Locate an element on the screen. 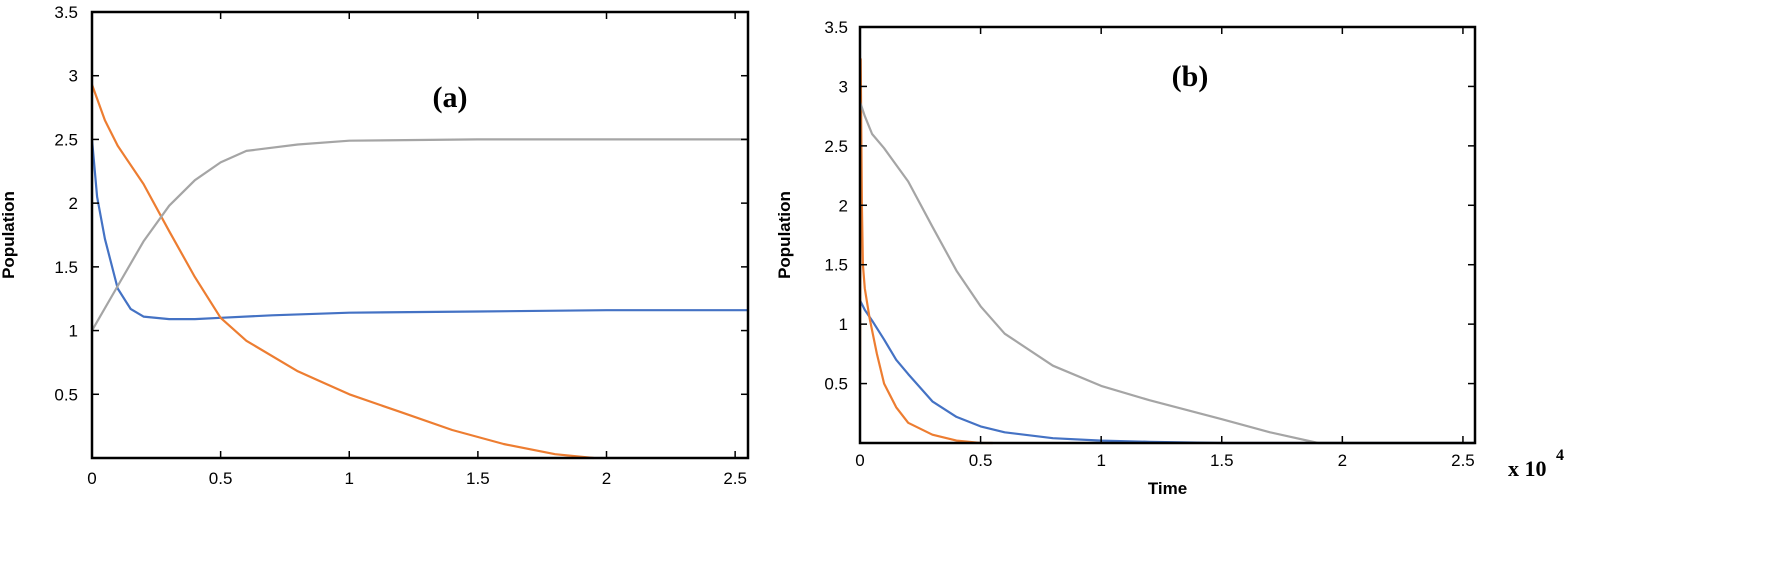  panel-label: (b) is located at coordinates (1190, 76).